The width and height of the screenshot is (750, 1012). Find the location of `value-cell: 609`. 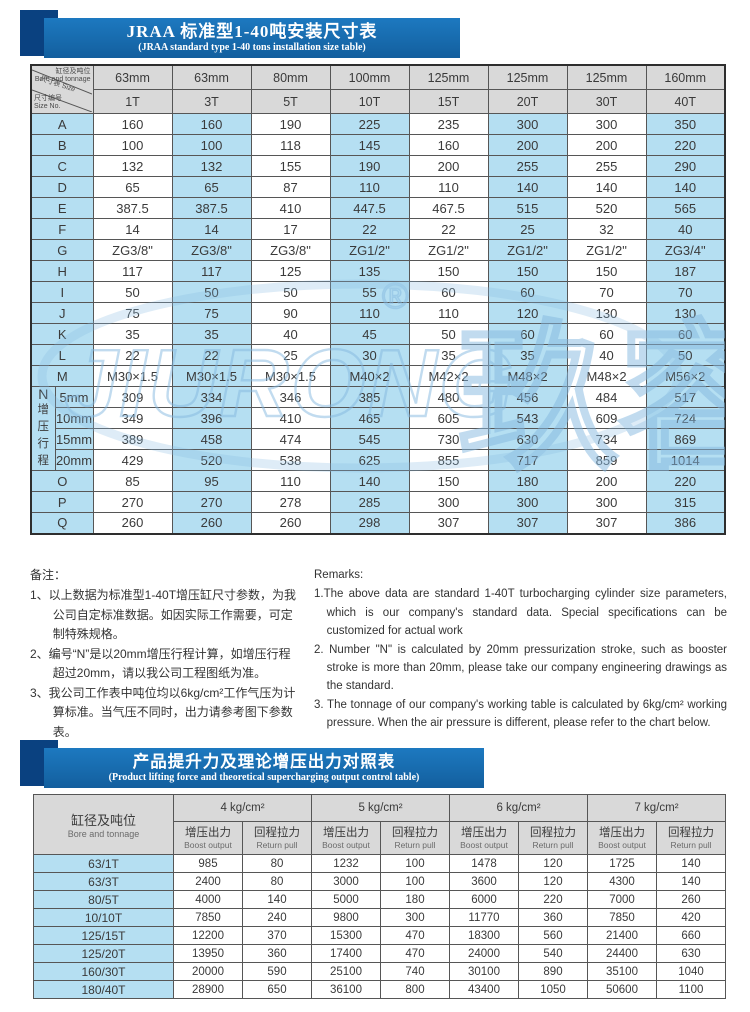

value-cell: 609 is located at coordinates (606, 418).